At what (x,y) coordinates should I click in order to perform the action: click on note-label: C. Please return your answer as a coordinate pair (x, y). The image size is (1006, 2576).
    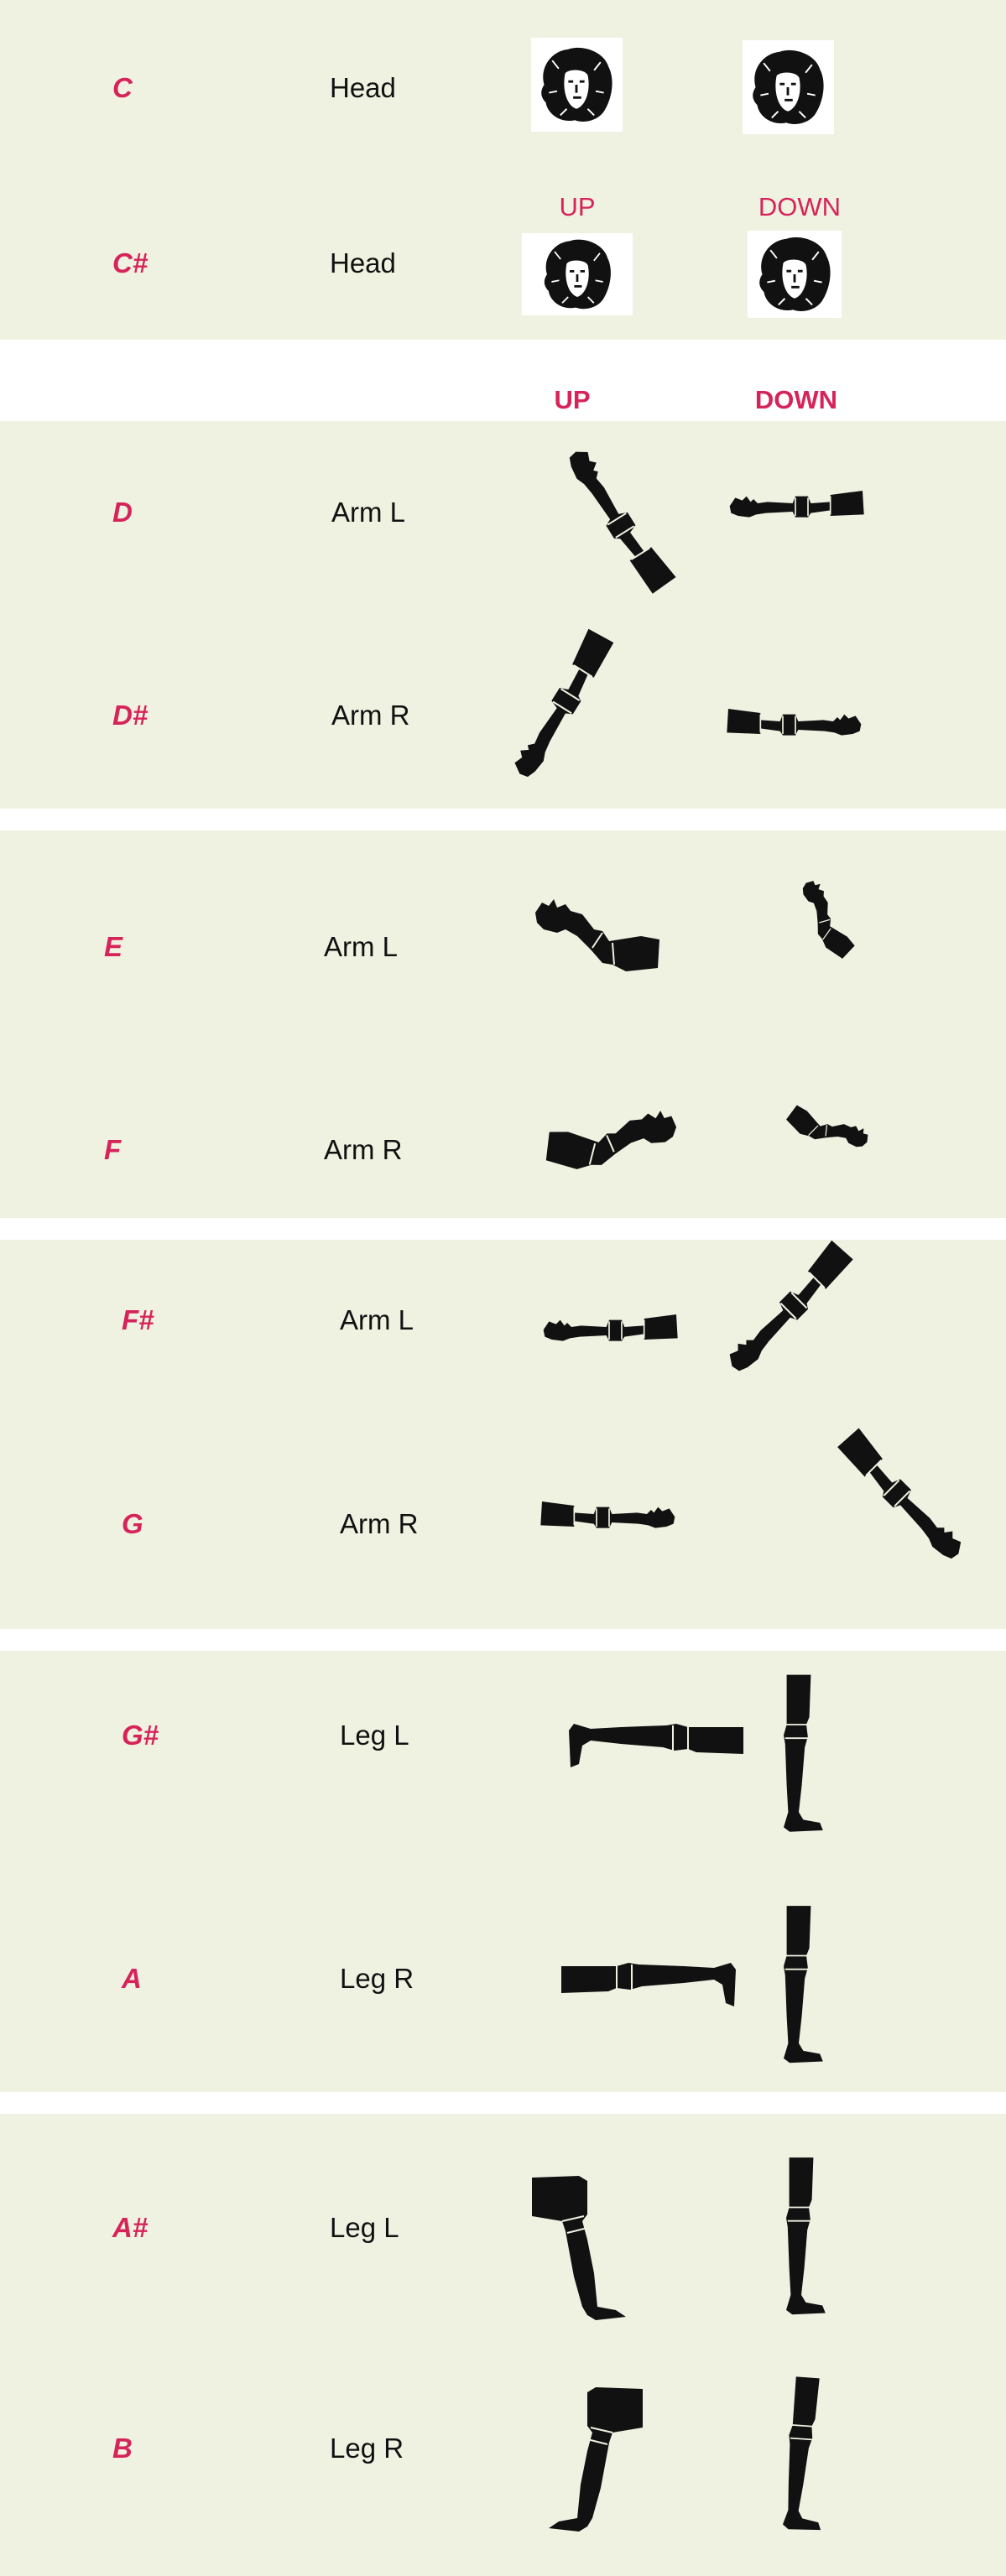
    Looking at the image, I should click on (122, 87).